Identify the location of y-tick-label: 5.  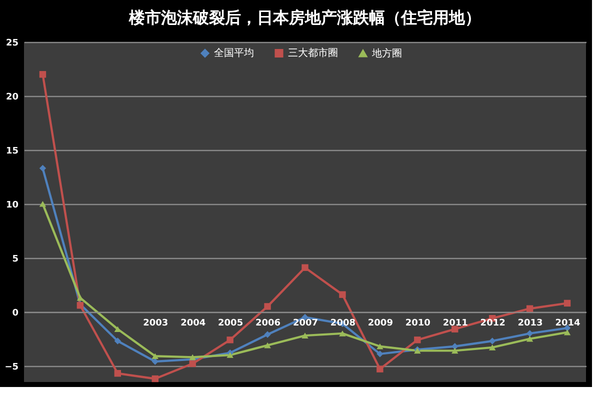
(15, 259).